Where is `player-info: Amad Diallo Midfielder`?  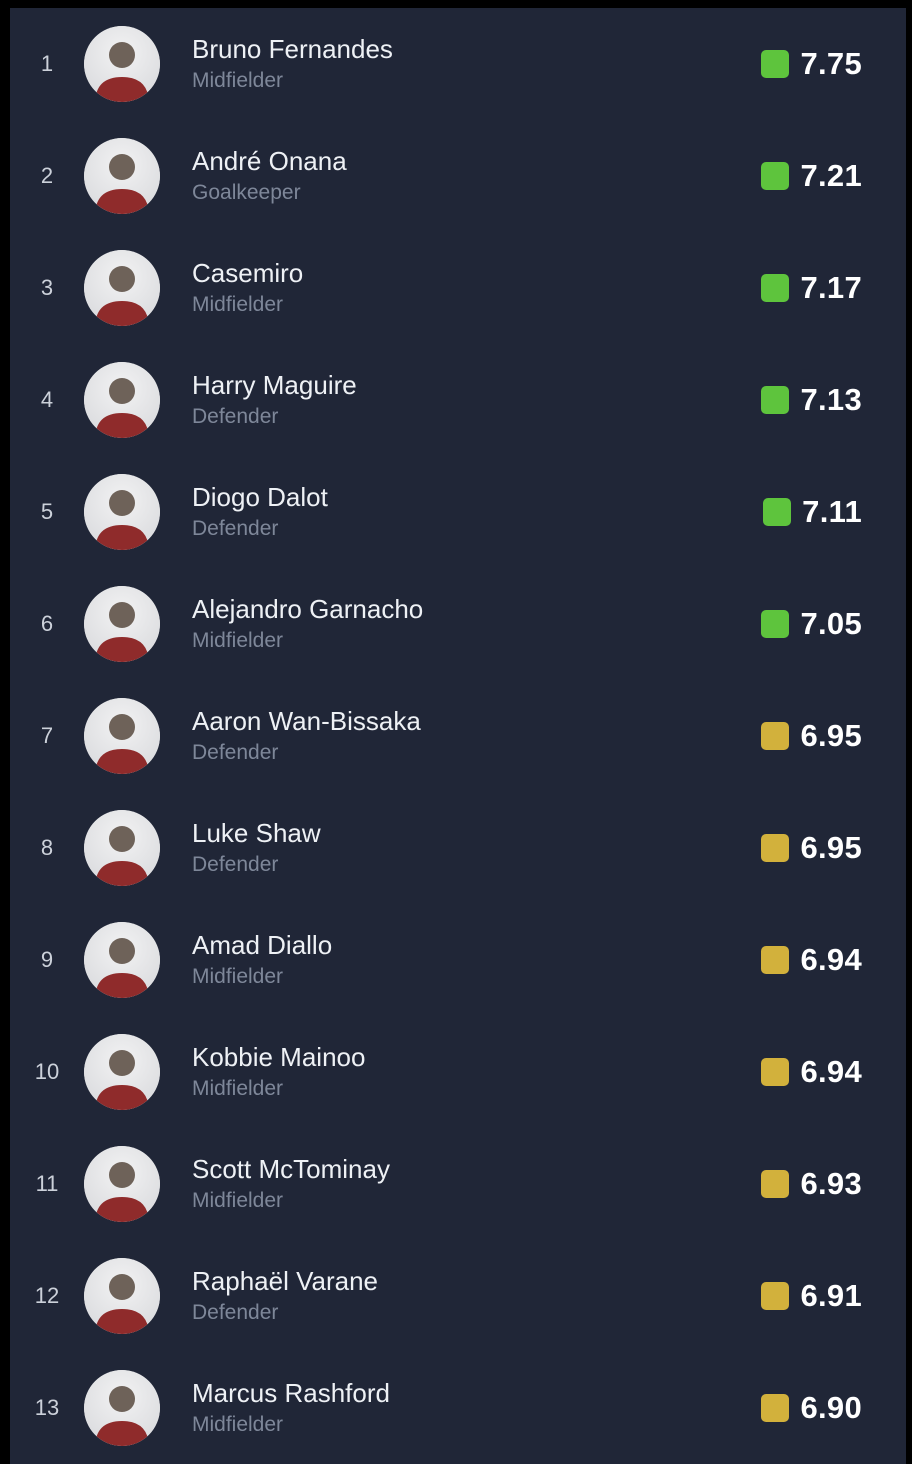
player-info: Amad Diallo Midfielder is located at coordinates (262, 960).